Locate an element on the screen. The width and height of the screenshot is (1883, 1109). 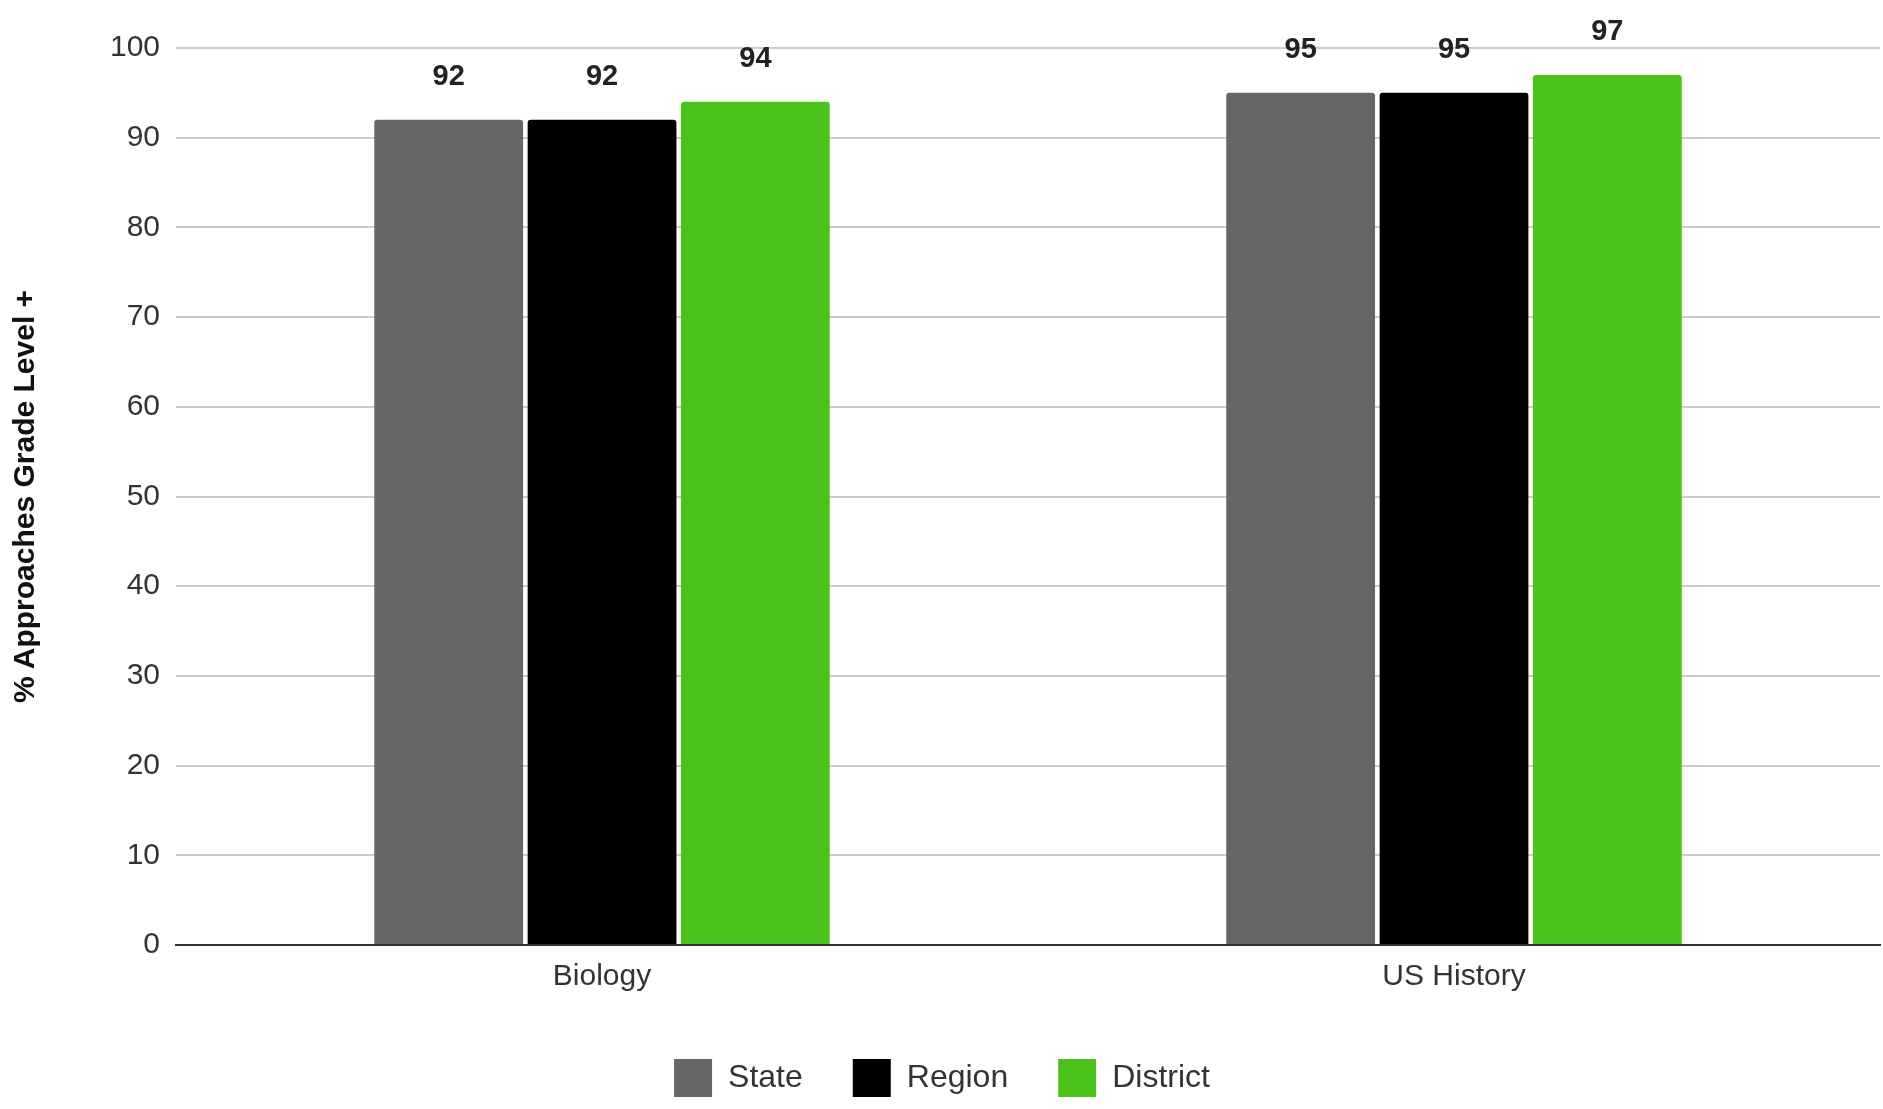
x-tick-label: US History is located at coordinates (1454, 975).